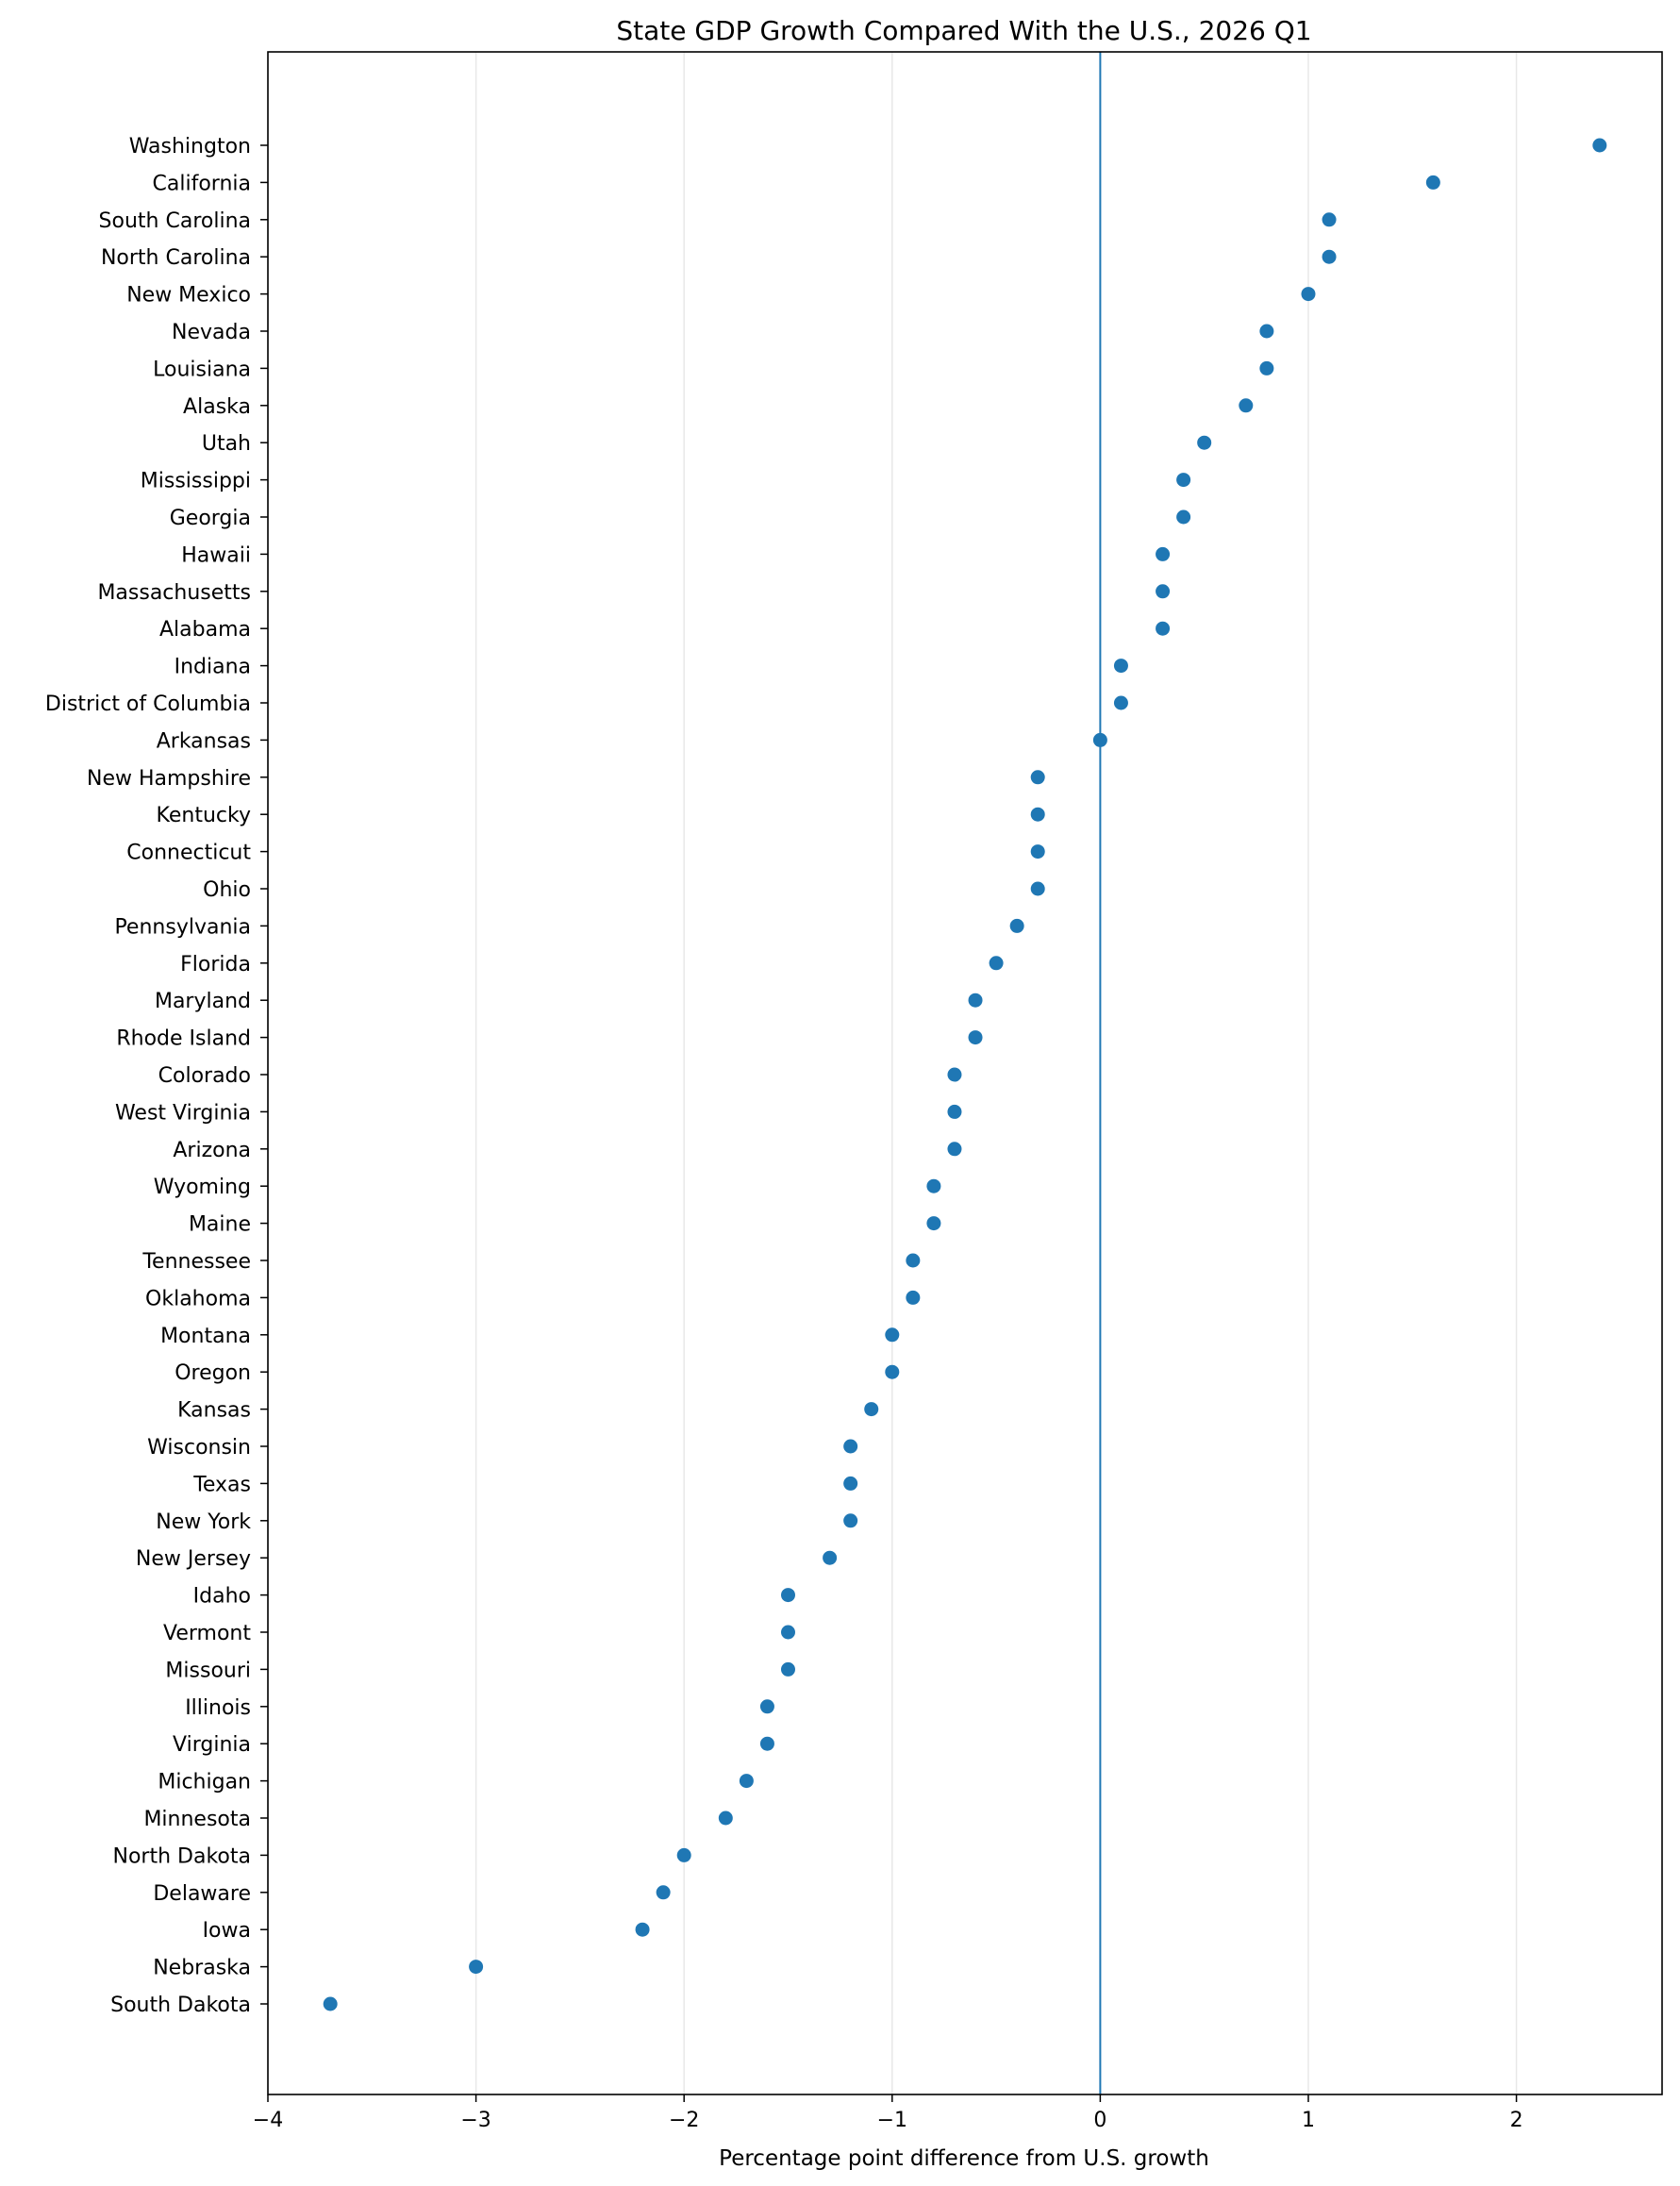 The image size is (1680, 2186). Describe the element at coordinates (216, 555) in the screenshot. I see `category-label: Hawaii` at that location.